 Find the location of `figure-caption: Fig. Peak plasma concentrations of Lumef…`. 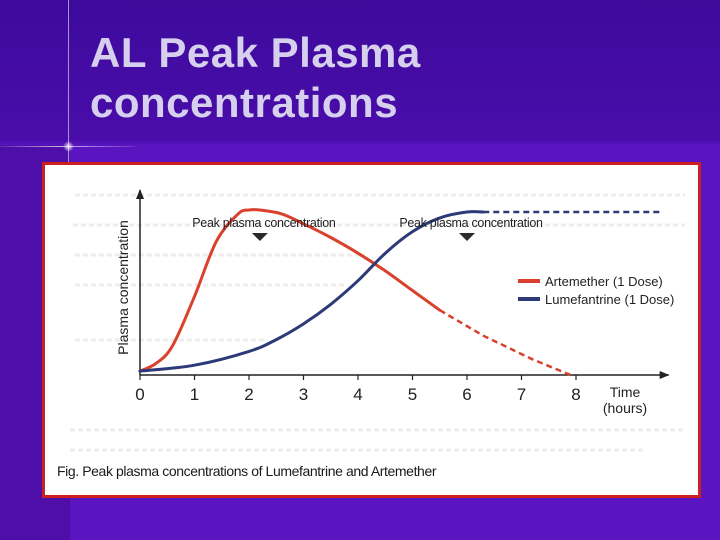

figure-caption: Fig. Peak plasma concentrations of Lumef… is located at coordinates (247, 471).